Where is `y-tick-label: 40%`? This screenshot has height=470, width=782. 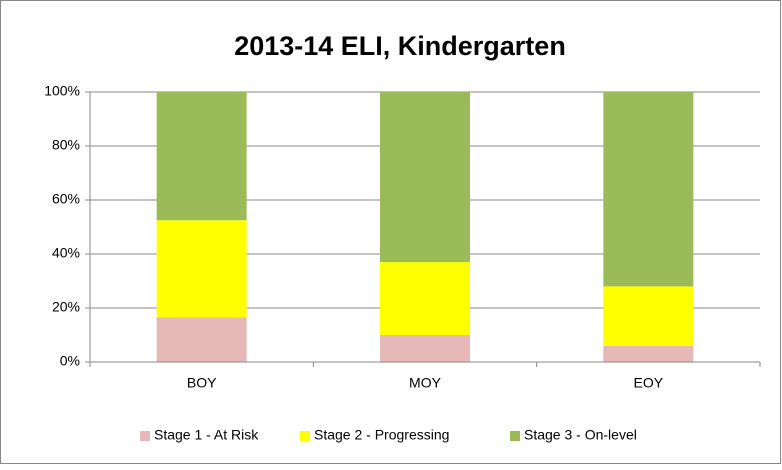
y-tick-label: 40% is located at coordinates (66, 253).